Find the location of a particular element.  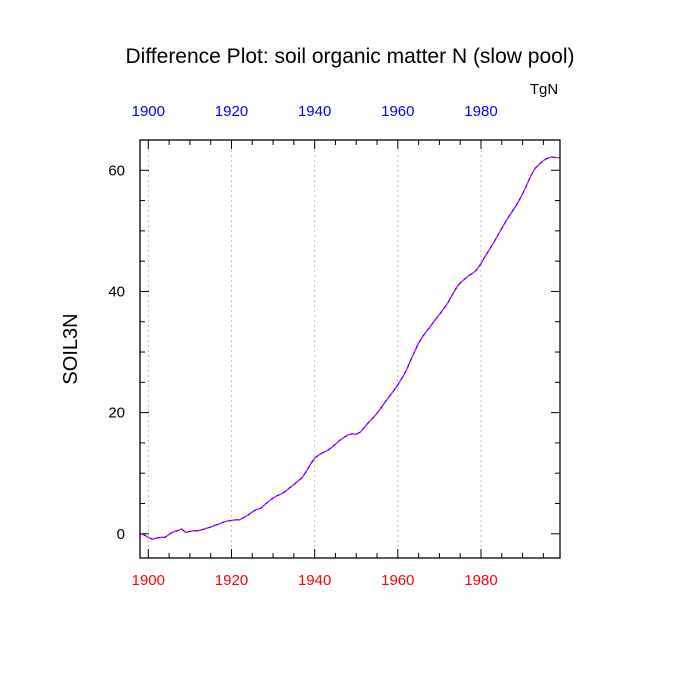

x-tick-label-top: 1980 is located at coordinates (480, 111).